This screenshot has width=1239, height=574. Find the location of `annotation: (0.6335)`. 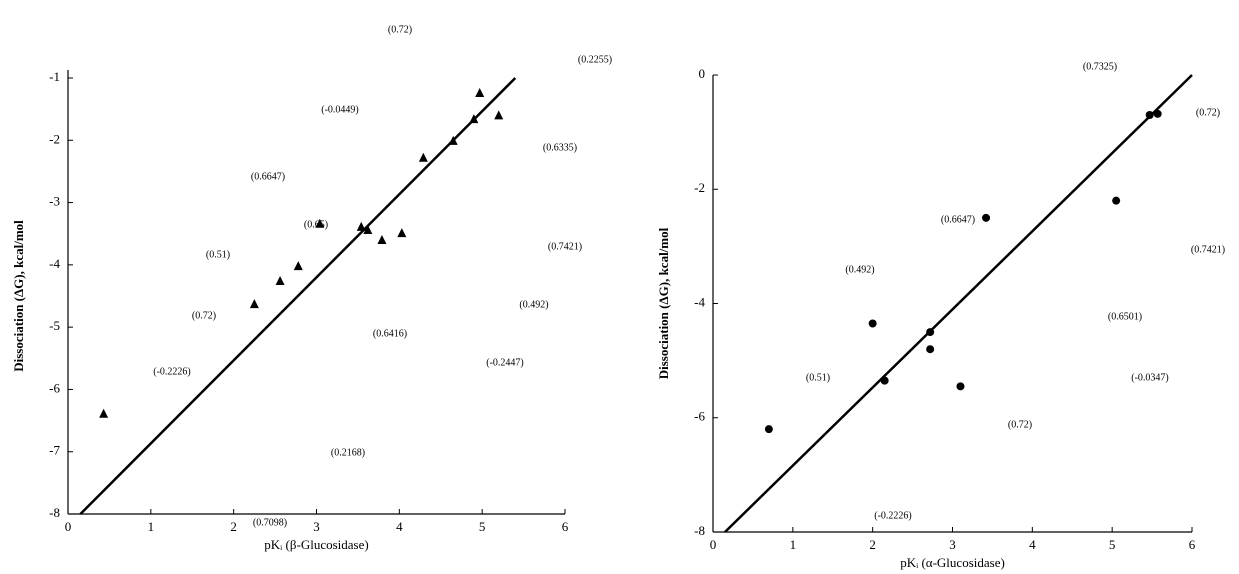

annotation: (0.6335) is located at coordinates (560, 147).